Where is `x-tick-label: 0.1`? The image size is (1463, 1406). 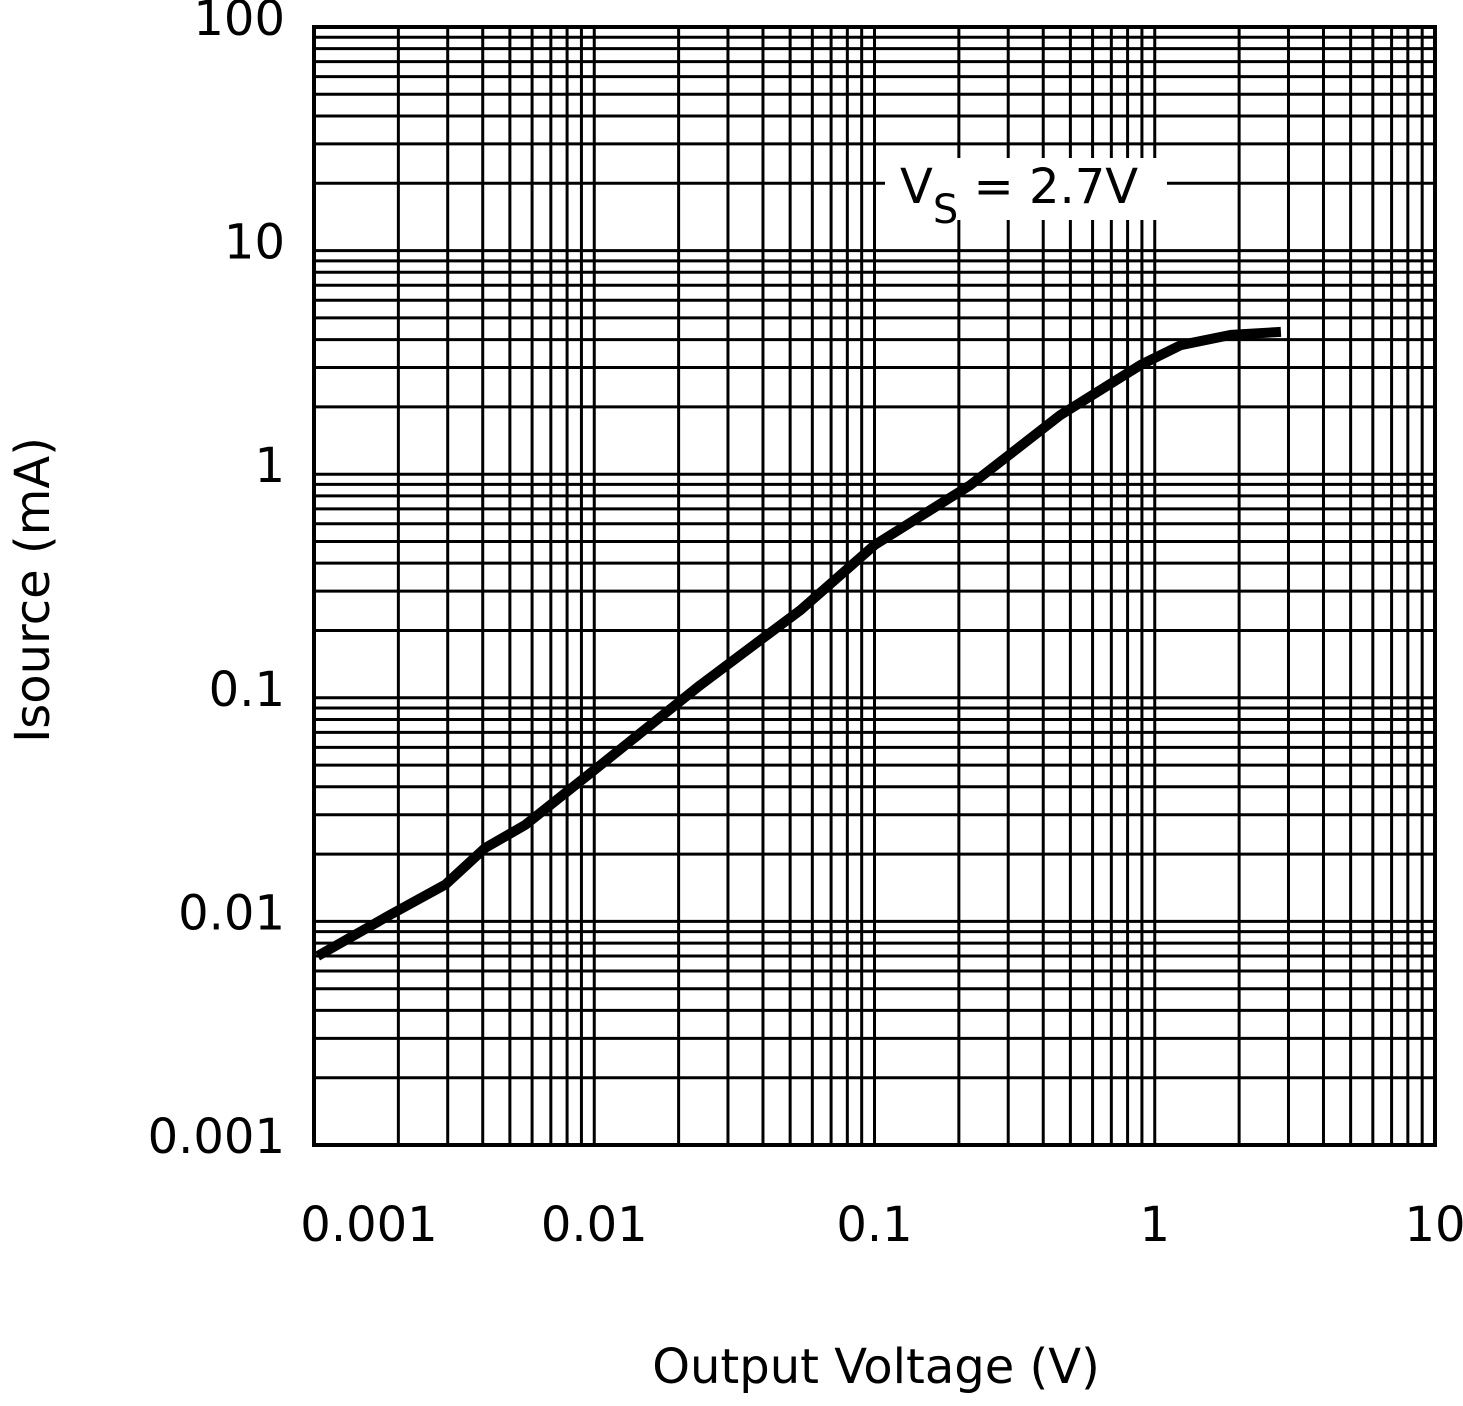
x-tick-label: 0.1 is located at coordinates (874, 1225).